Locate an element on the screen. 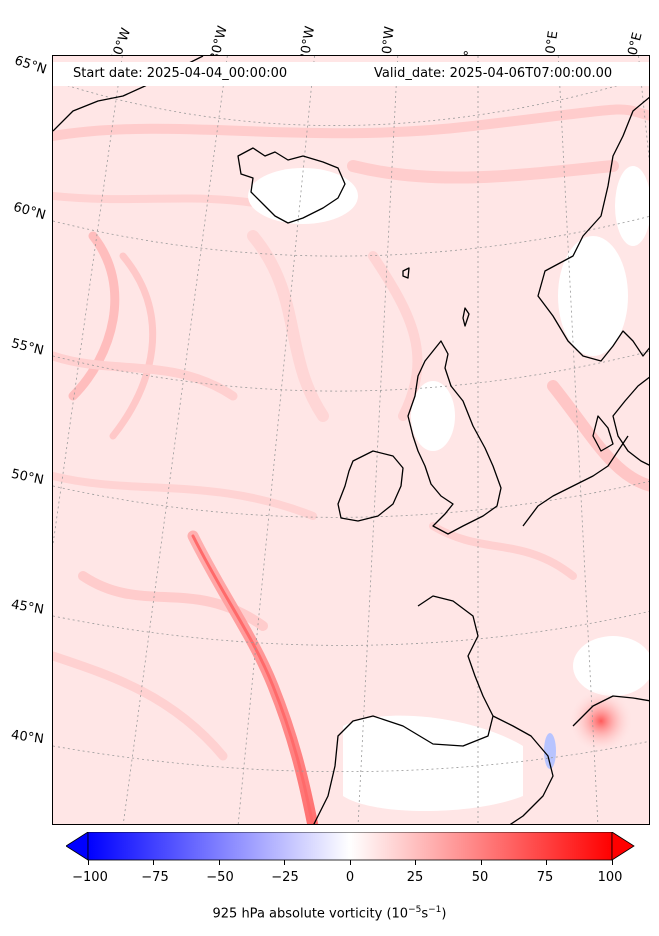  colorbar-extend-min is located at coordinates (77, 846).